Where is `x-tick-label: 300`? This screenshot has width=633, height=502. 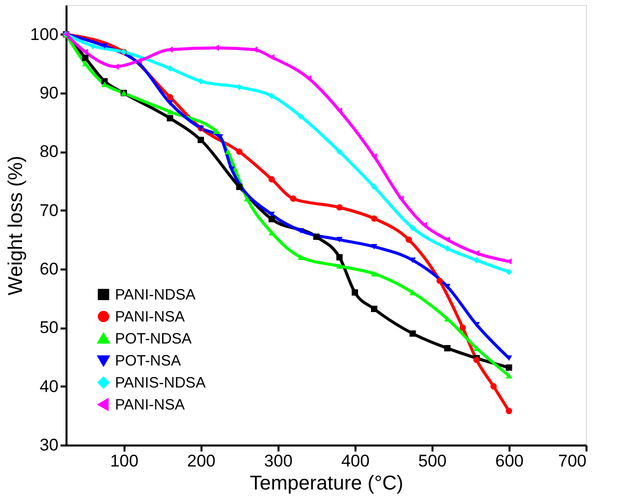
x-tick-label: 300 is located at coordinates (278, 461).